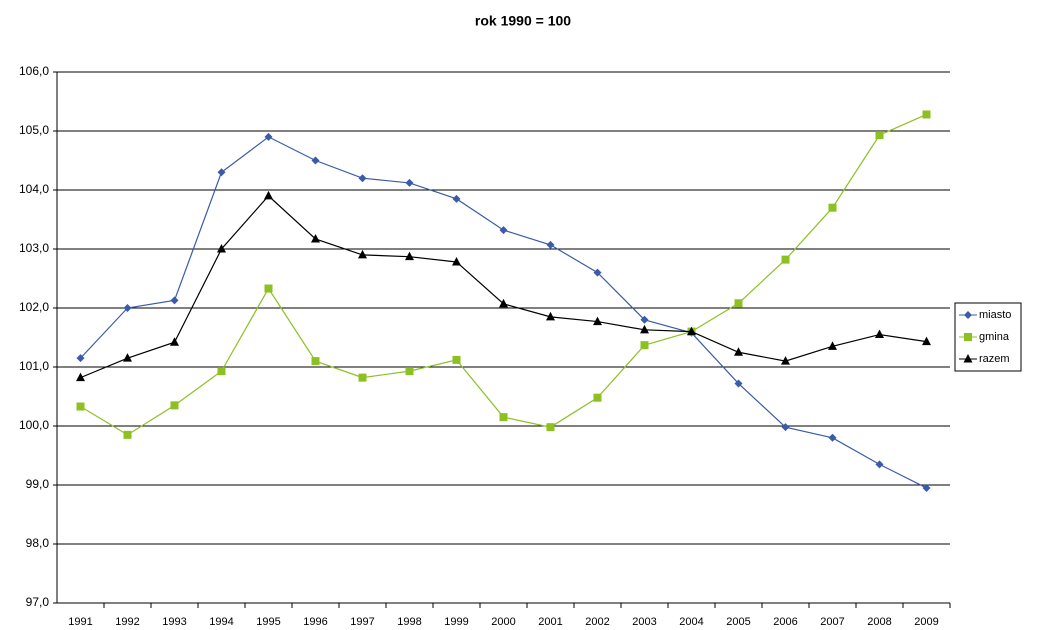 The image size is (1046, 630). Describe the element at coordinates (127, 622) in the screenshot. I see `x-tick-label: 1992` at that location.